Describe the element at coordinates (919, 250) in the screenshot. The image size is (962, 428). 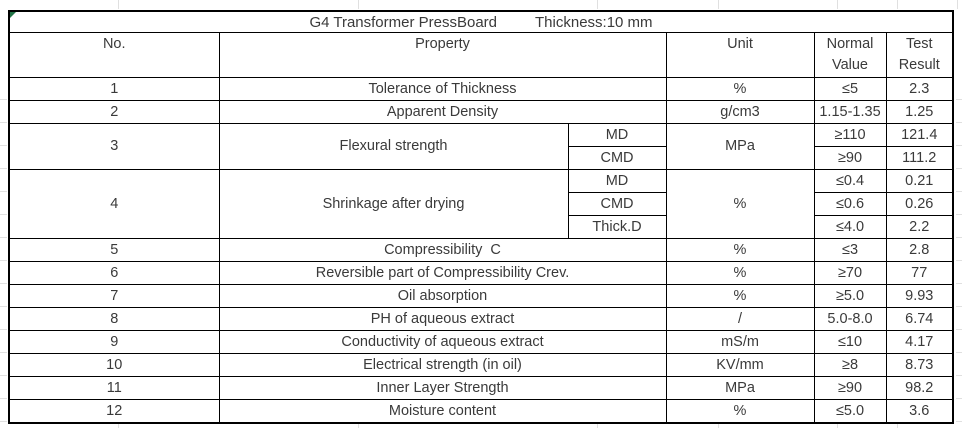
I see `test-result-cell: 2.8` at that location.